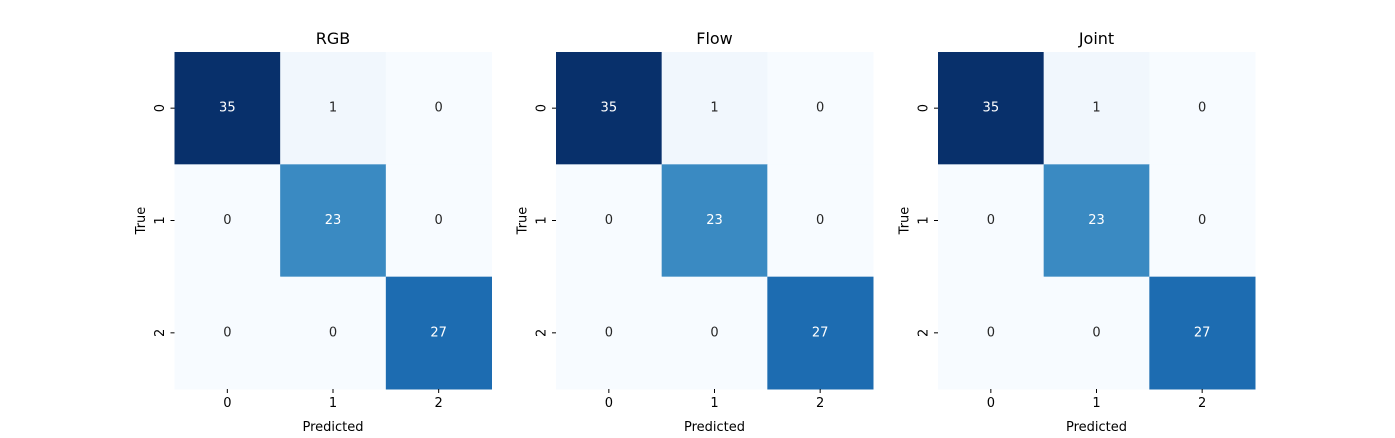 The width and height of the screenshot is (1395, 438). Describe the element at coordinates (333, 38) in the screenshot. I see `chart-title: RGB` at that location.